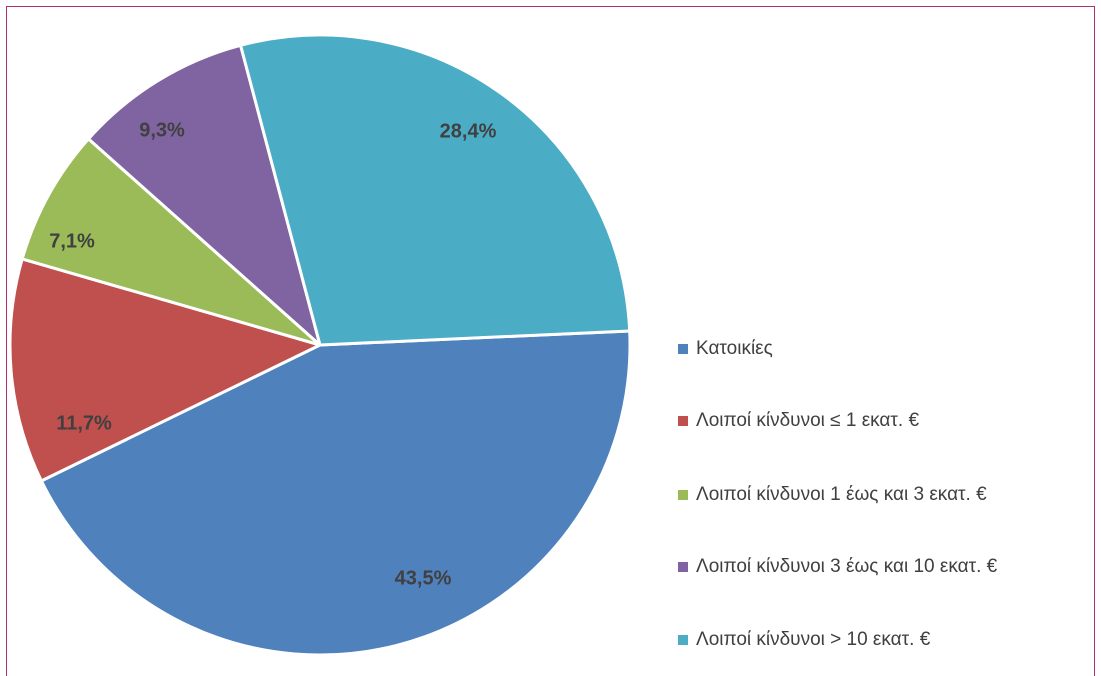 The image size is (1101, 676). I want to click on legend-label: Λοιποί κίνδυνοι > 10 εκατ. €, so click(813, 639).